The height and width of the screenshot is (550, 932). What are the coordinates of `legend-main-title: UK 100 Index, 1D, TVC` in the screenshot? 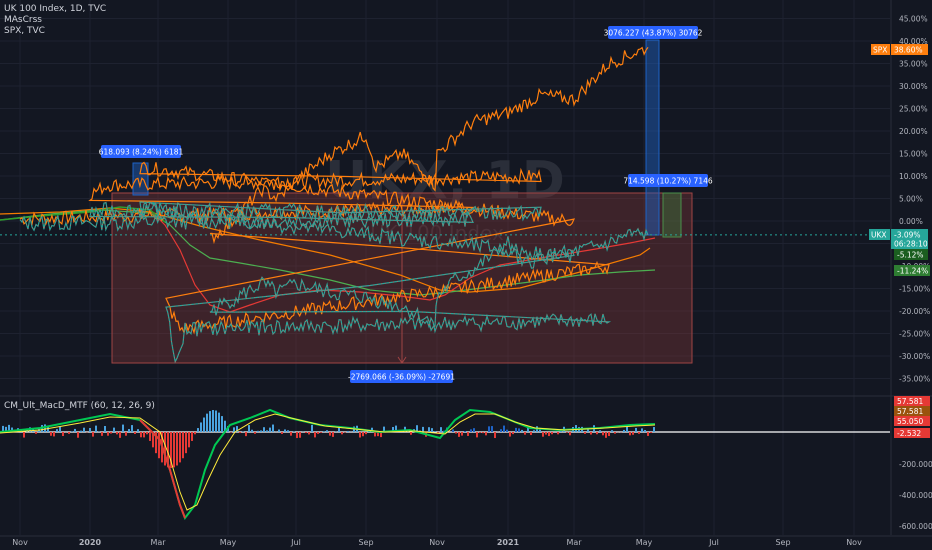 It's located at (55, 9).